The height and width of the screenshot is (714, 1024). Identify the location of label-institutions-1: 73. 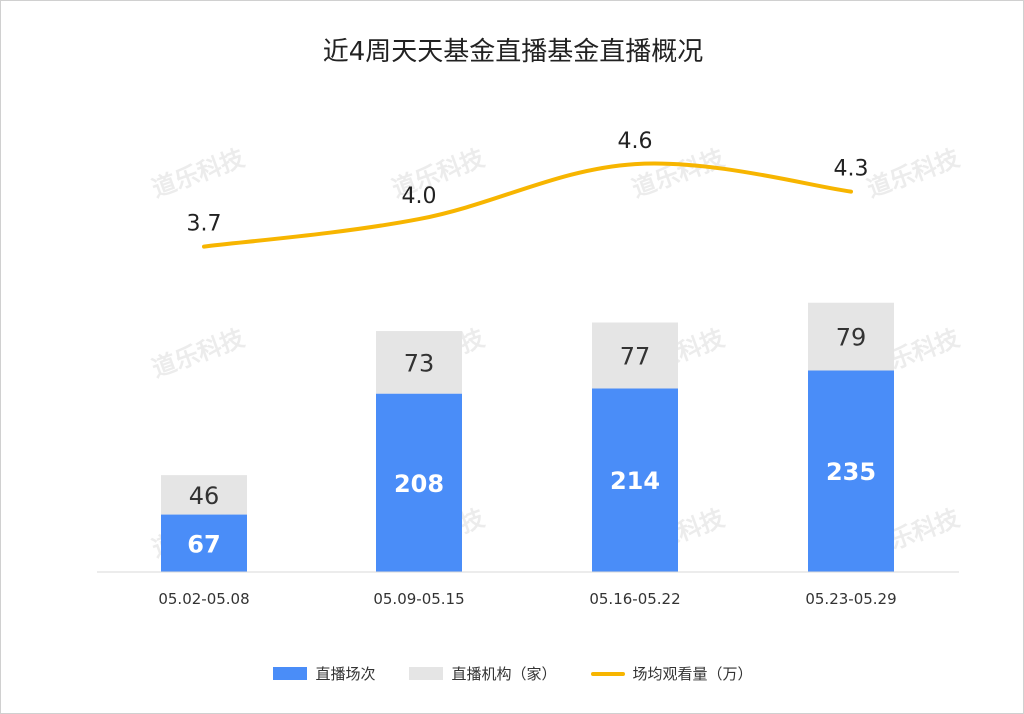
(419, 363).